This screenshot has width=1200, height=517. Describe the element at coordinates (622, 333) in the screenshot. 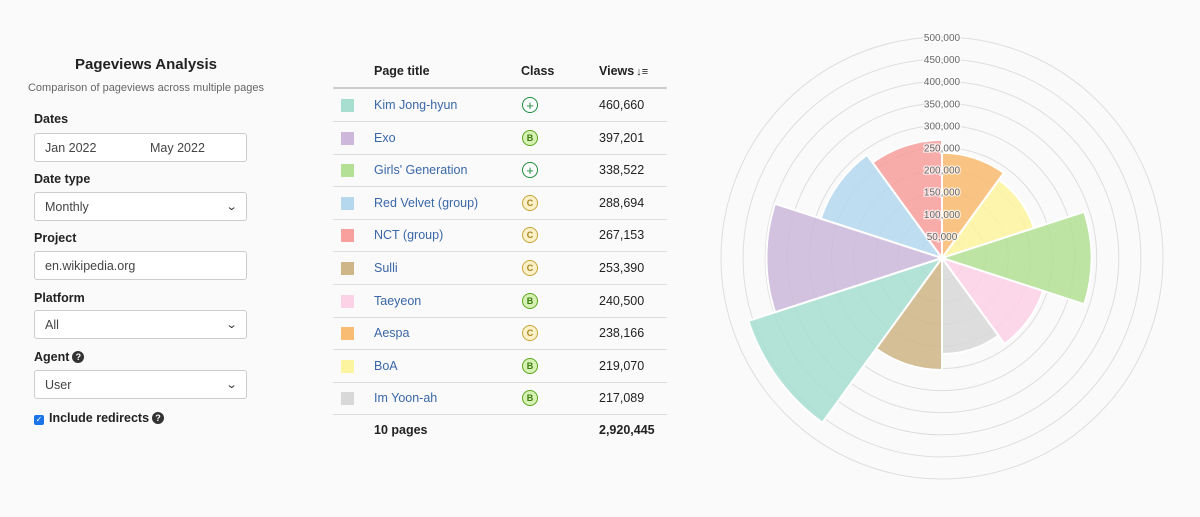

I see `views-count: 238,166` at that location.